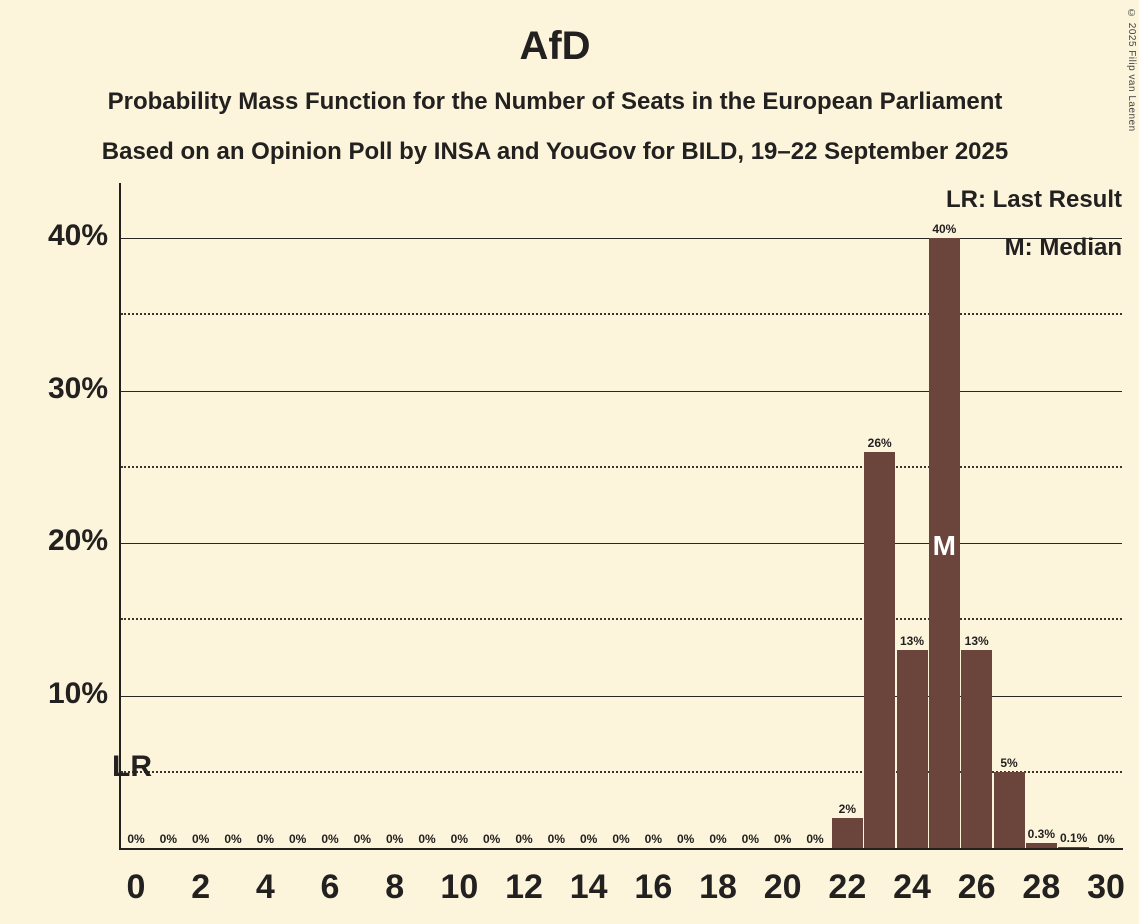  What do you see at coordinates (459, 839) in the screenshot?
I see `bar-value-label-seat-10: 0%` at bounding box center [459, 839].